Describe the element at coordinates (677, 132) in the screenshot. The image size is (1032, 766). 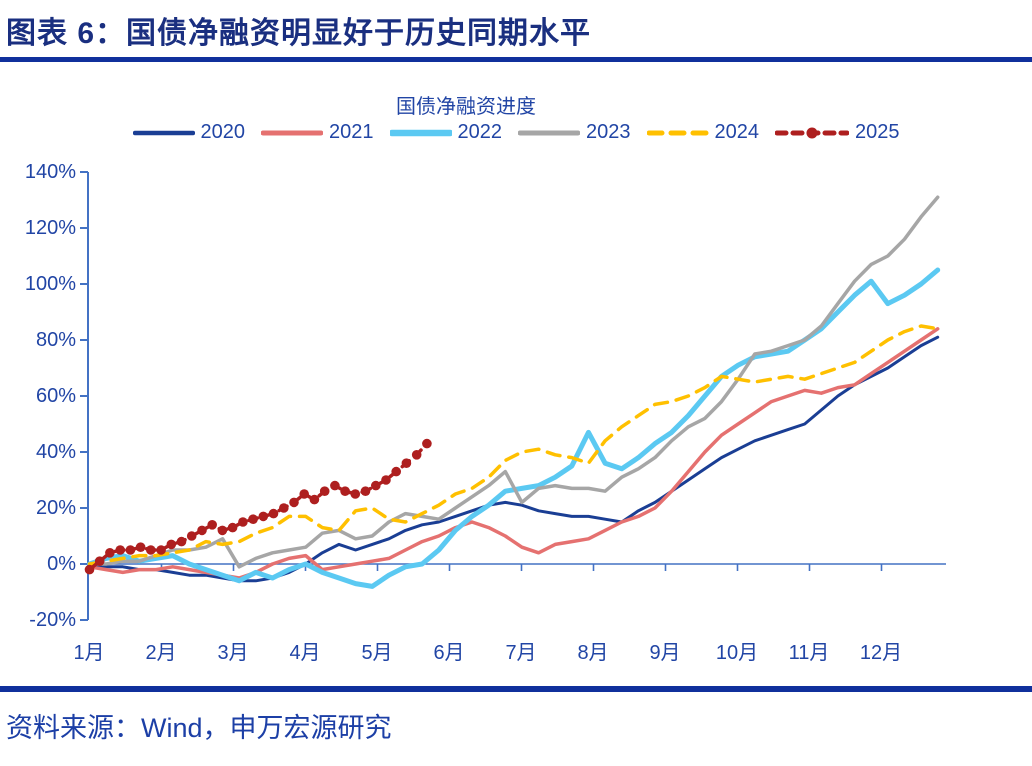
I see `legend-swatch-2024-icon` at that location.